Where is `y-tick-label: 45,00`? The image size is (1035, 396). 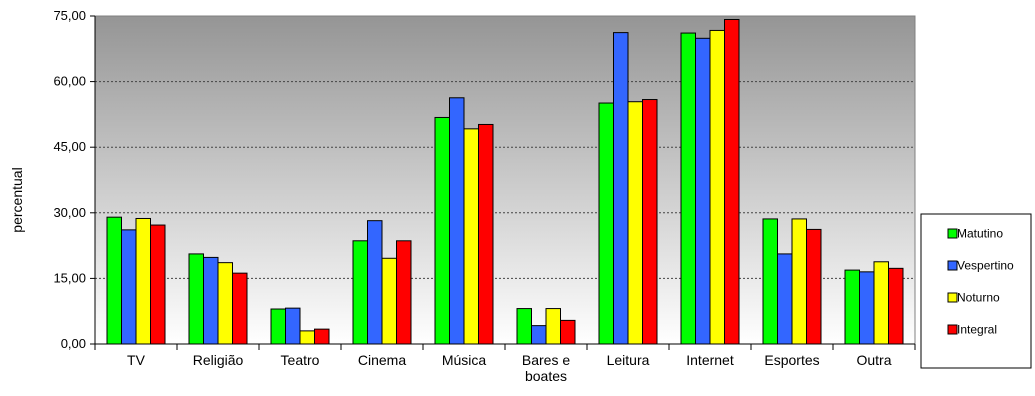
y-tick-label: 45,00 is located at coordinates (69, 146).